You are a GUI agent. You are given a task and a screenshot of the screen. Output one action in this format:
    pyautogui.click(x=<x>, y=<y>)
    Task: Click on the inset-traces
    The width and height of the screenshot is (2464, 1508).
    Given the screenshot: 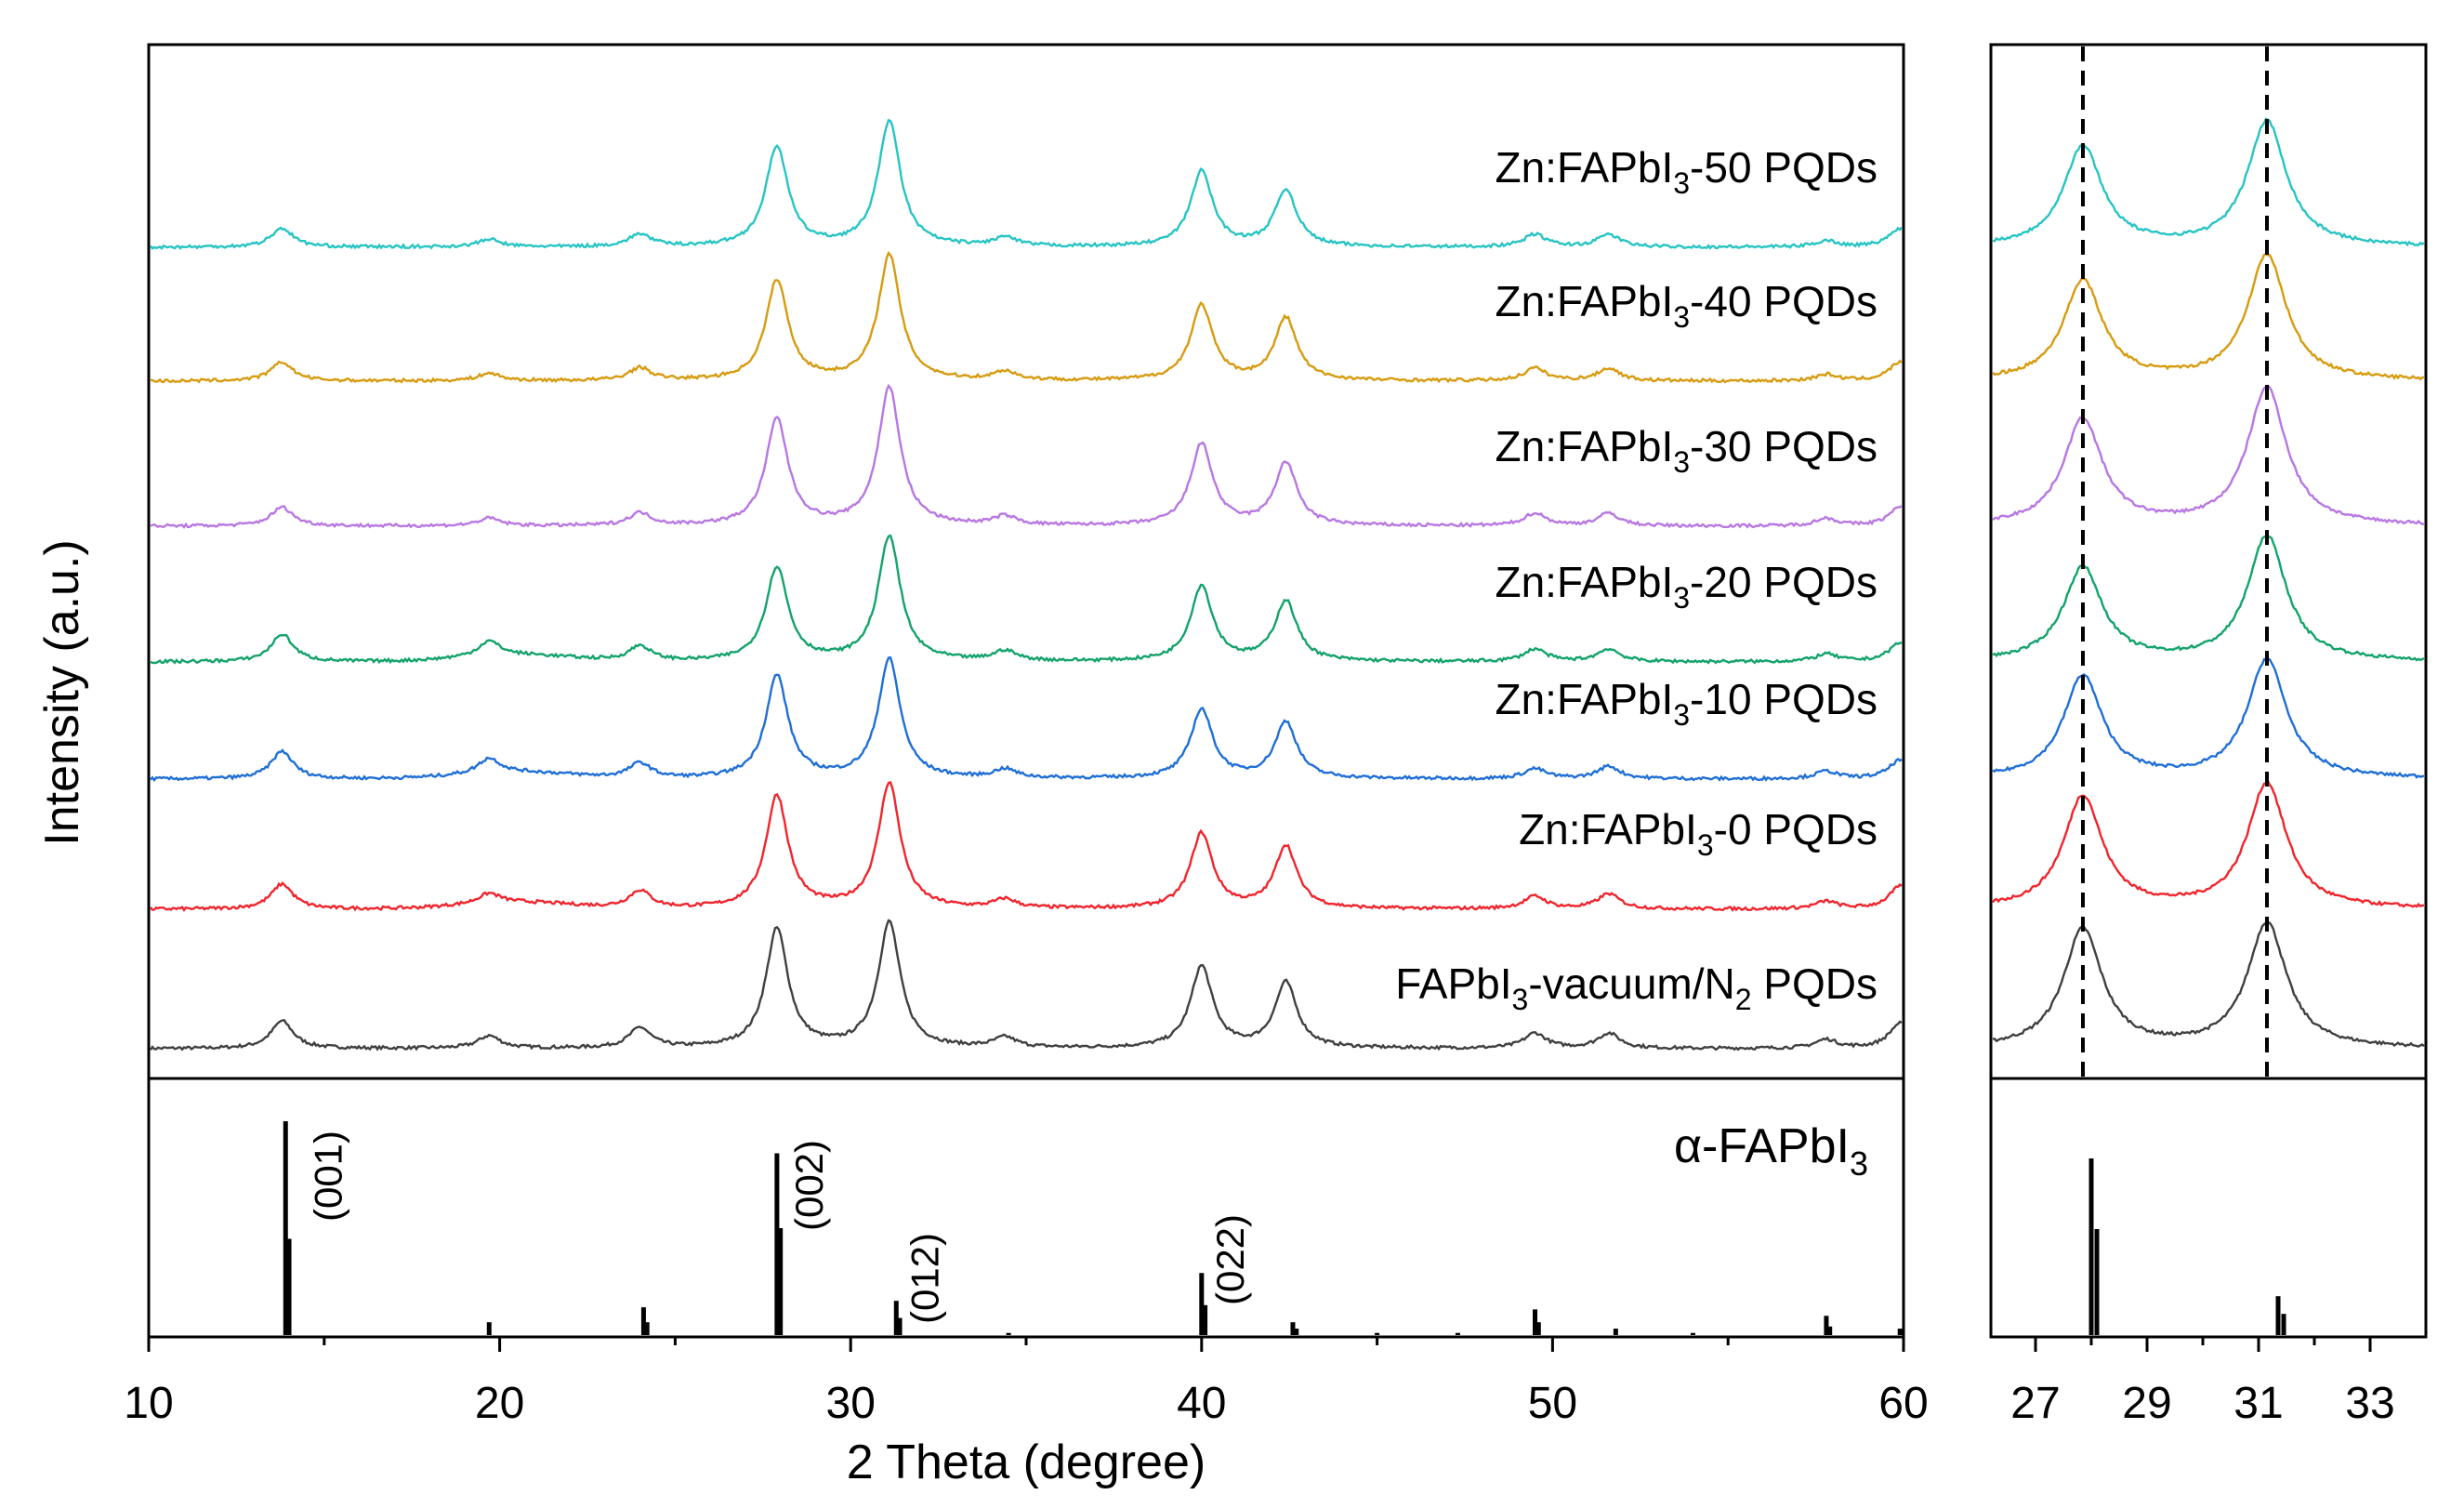 What is the action you would take?
    pyautogui.click(x=2208, y=583)
    